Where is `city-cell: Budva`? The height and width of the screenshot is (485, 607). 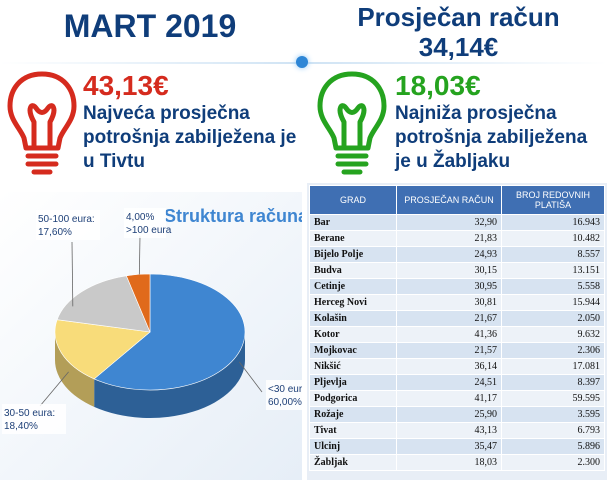 city-cell: Budva is located at coordinates (353, 270).